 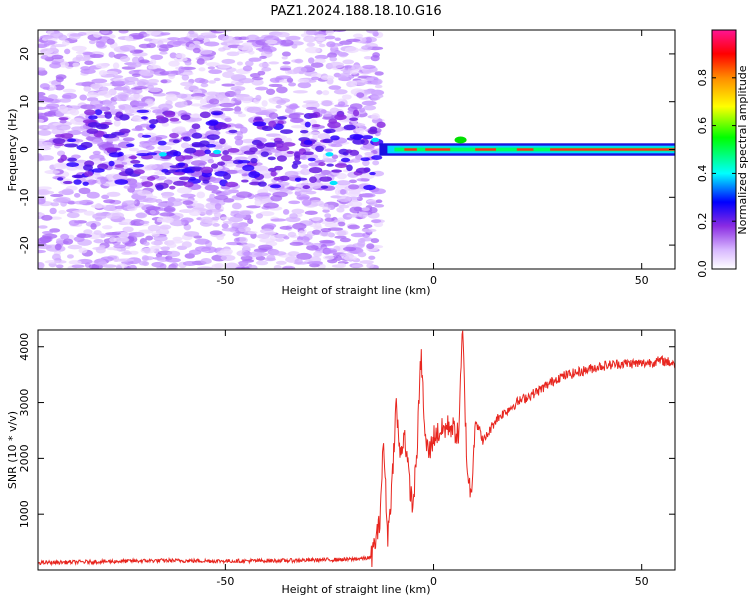 What do you see at coordinates (24, 54) in the screenshot?
I see `top-y-tick-label: 20` at bounding box center [24, 54].